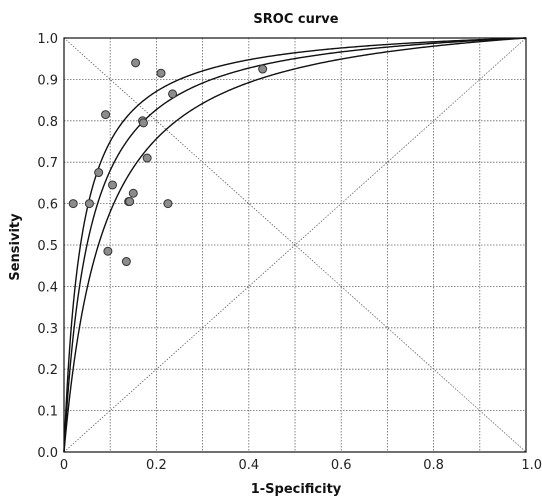 This screenshot has height=499, width=542. What do you see at coordinates (47, 39) in the screenshot?
I see `y-tick-label: 1.0` at bounding box center [47, 39].